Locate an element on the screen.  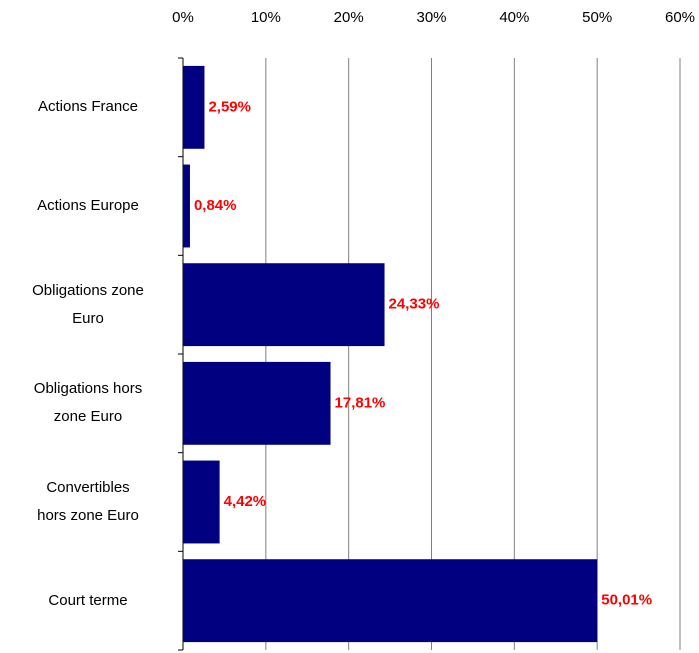
category-label: Actions Europe is located at coordinates (88, 205).